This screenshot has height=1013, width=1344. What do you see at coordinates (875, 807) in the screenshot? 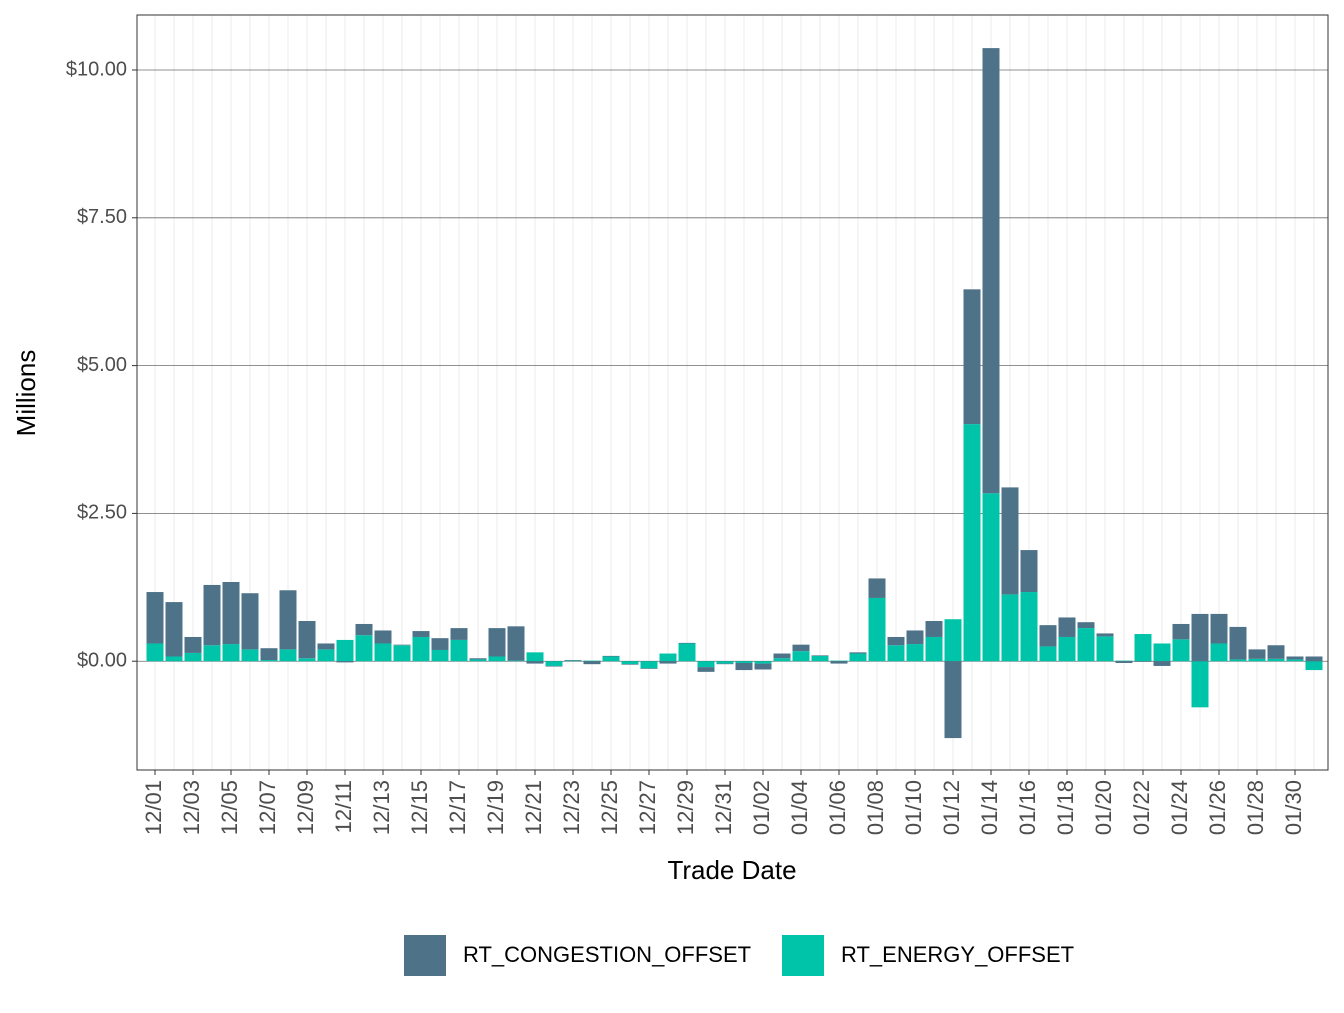
I see `x-tick-label: 01/08` at bounding box center [875, 807].